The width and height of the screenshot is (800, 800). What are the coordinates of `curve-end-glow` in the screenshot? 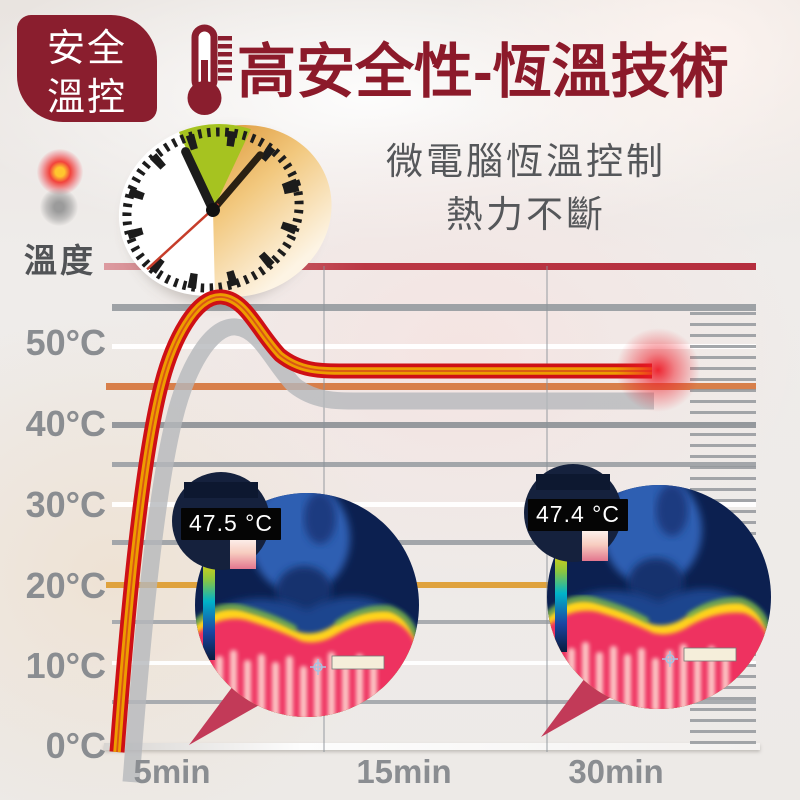 It's located at (658, 370).